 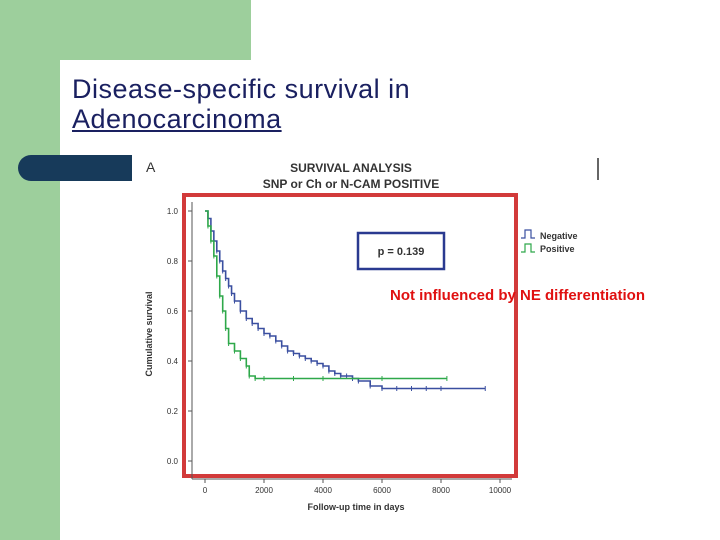 What do you see at coordinates (179, 336) in the screenshot?
I see `y-ticks: 0.0 0.2 0.4 0.6 0.8 1.0` at bounding box center [179, 336].